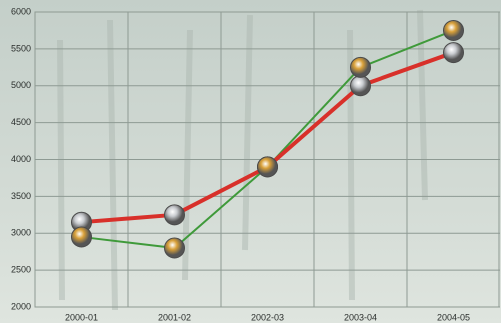 Image resolution: width=501 pixels, height=323 pixels. What do you see at coordinates (21, 159) in the screenshot?
I see `y-tick-label: 4000` at bounding box center [21, 159].